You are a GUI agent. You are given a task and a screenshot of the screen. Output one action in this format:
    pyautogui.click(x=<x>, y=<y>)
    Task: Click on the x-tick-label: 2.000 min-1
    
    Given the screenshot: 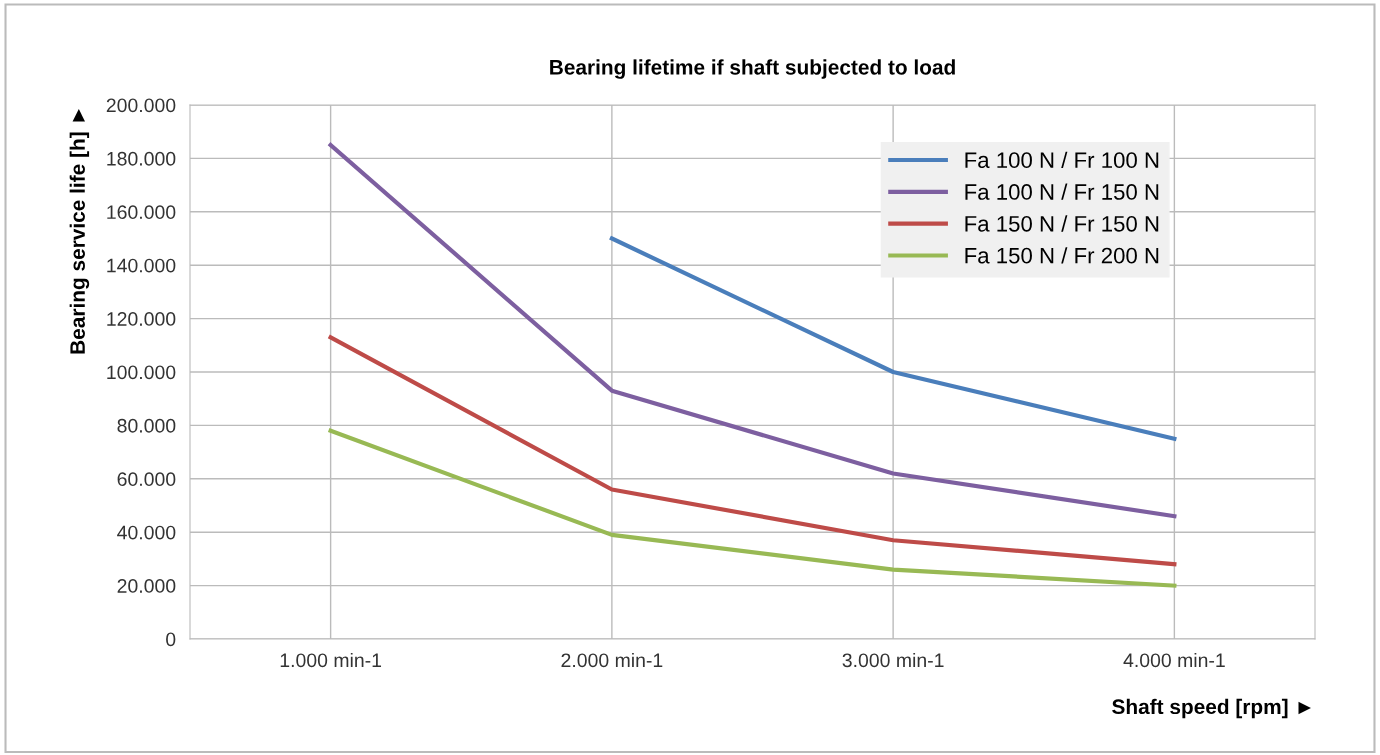 What is the action you would take?
    pyautogui.click(x=612, y=660)
    